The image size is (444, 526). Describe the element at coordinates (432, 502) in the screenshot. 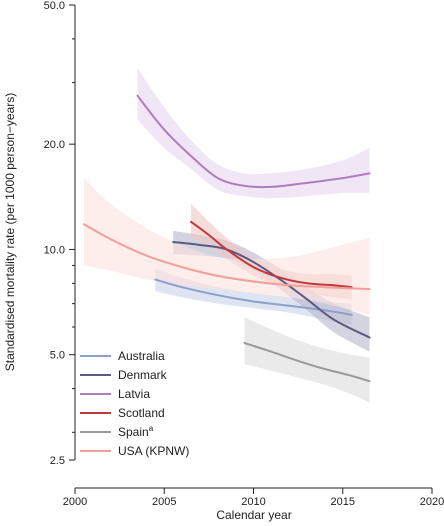

I see `x-tick-label: 2020` at that location.